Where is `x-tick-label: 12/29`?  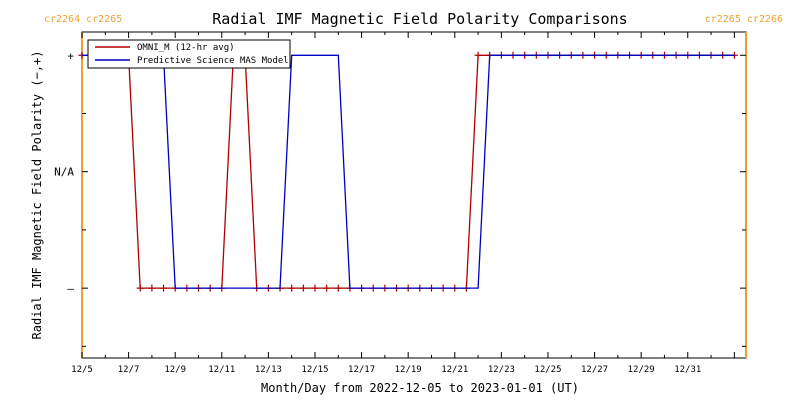 x-tick-label: 12/29 is located at coordinates (641, 370).